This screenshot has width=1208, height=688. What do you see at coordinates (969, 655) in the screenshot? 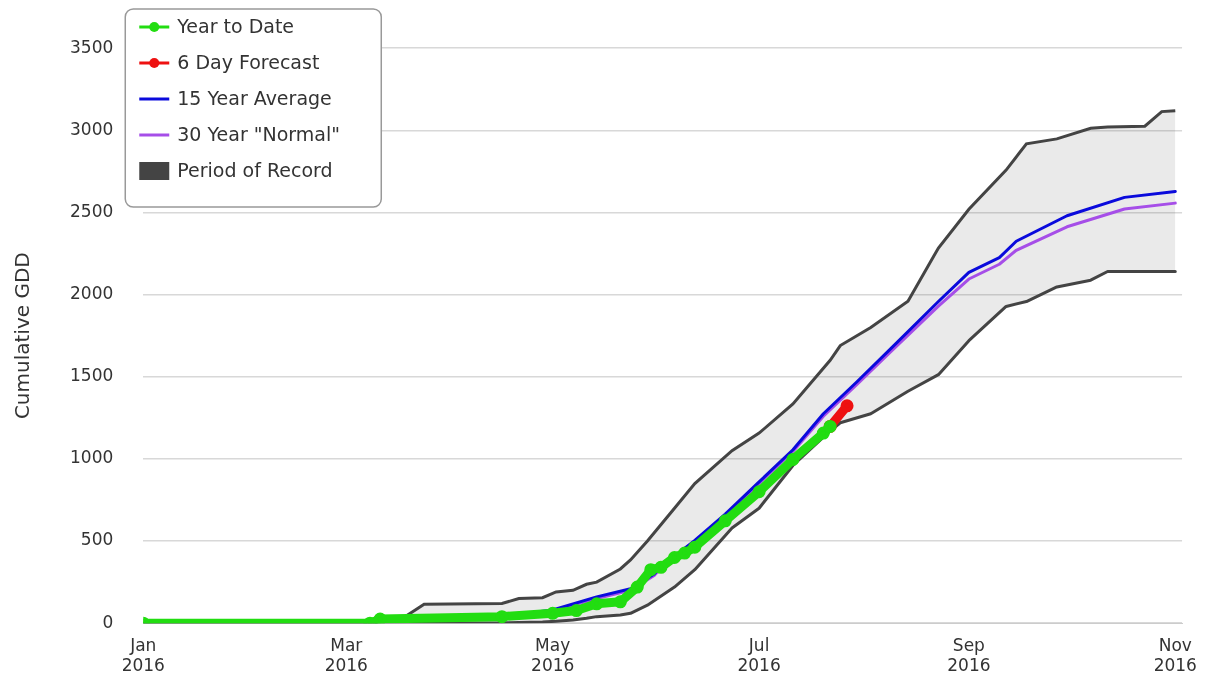
I see `x-tick-label: Sep 2016` at bounding box center [969, 655].